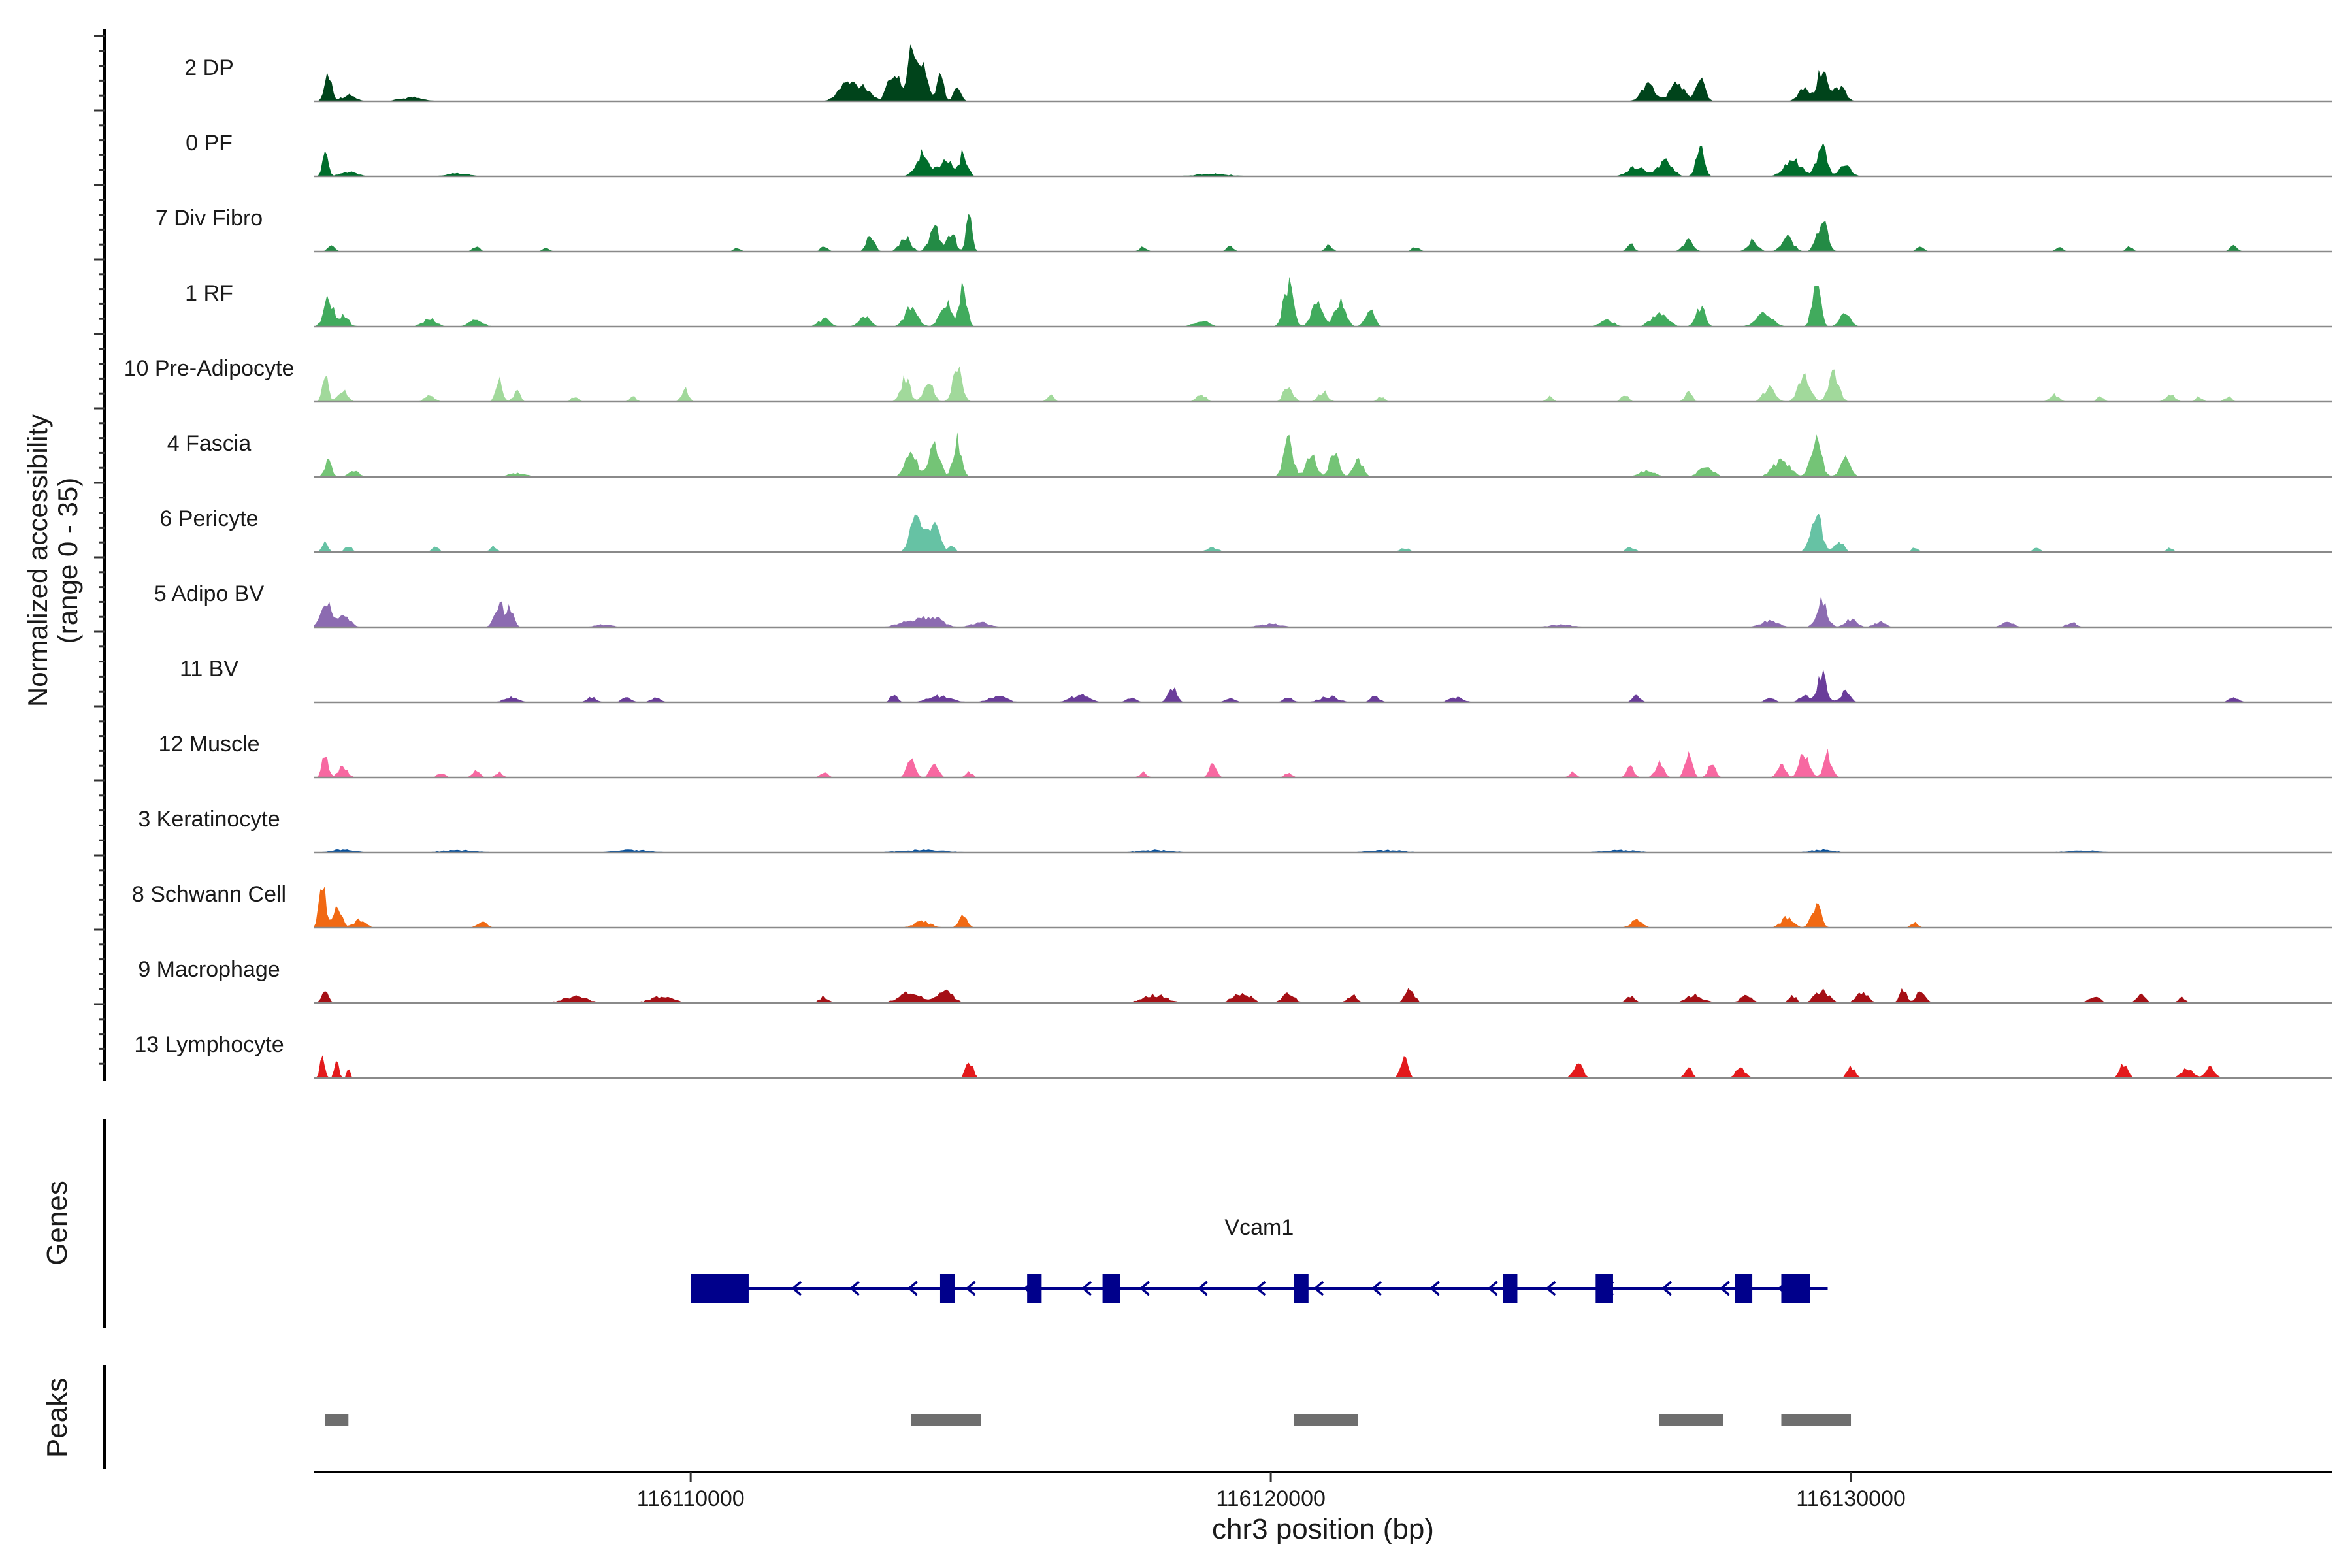 The height and width of the screenshot is (1568, 2352). I want to click on x-tick-label: 116120000, so click(1271, 1498).